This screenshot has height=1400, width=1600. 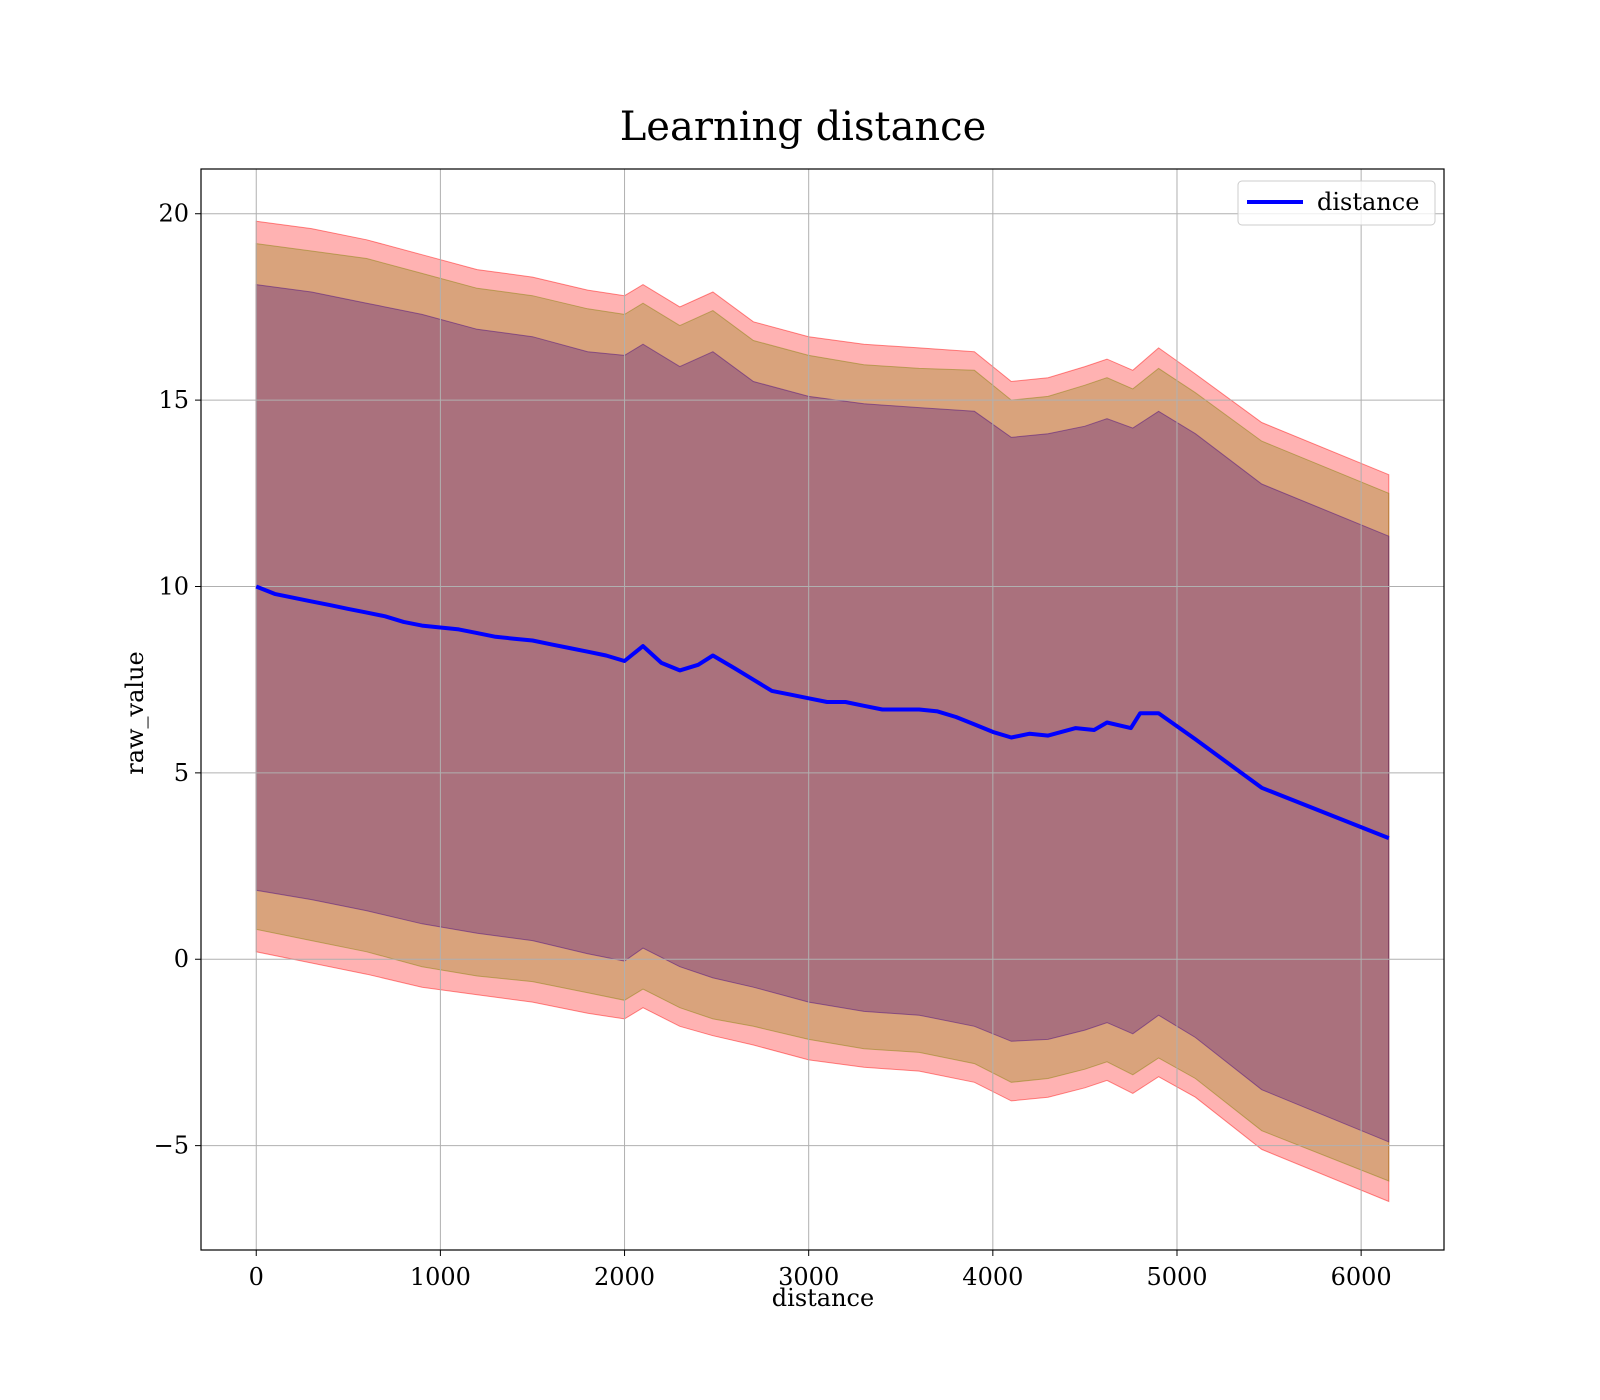 I want to click on legend-box, so click(x=1336, y=203).